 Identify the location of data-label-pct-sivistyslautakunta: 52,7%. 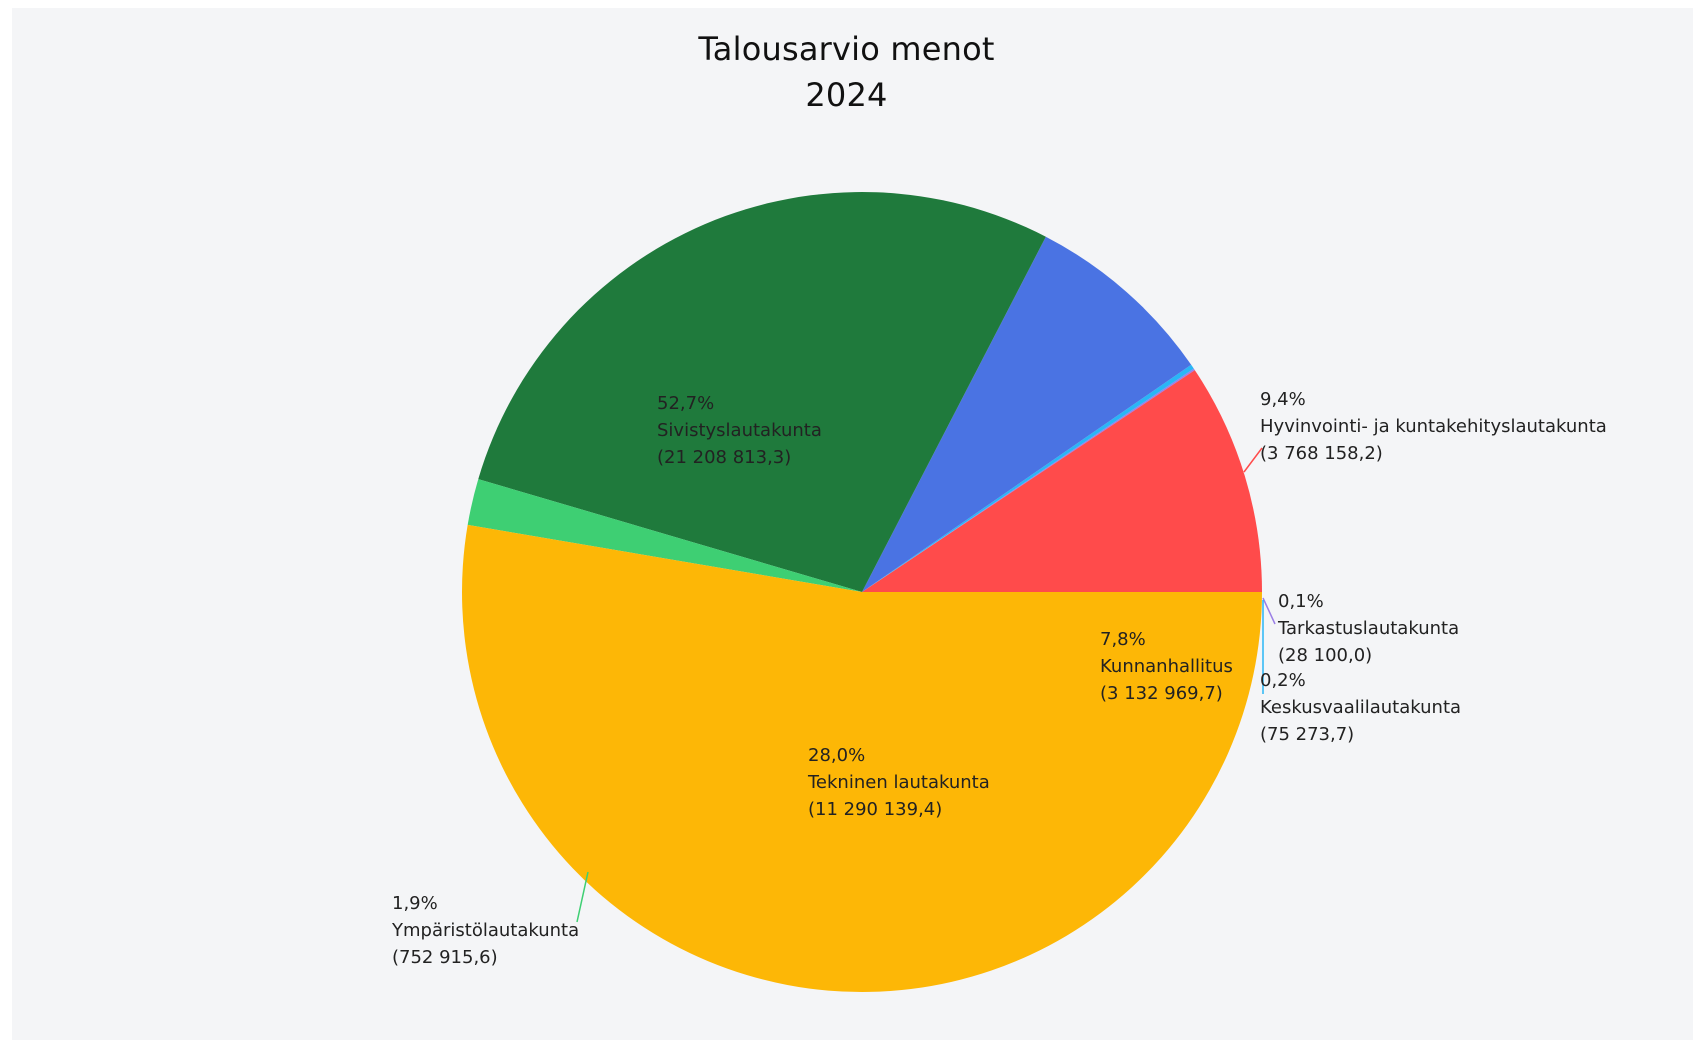
(685, 403).